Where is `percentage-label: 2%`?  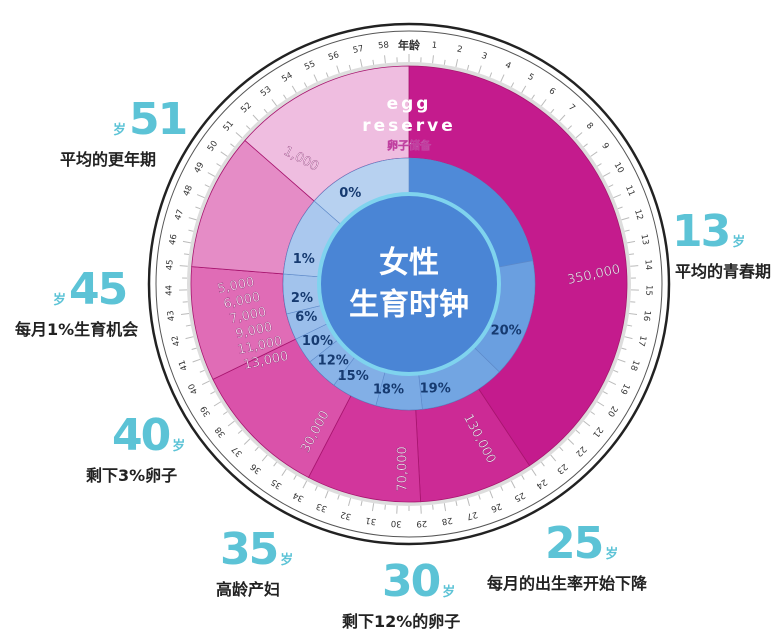 percentage-label: 2% is located at coordinates (302, 298).